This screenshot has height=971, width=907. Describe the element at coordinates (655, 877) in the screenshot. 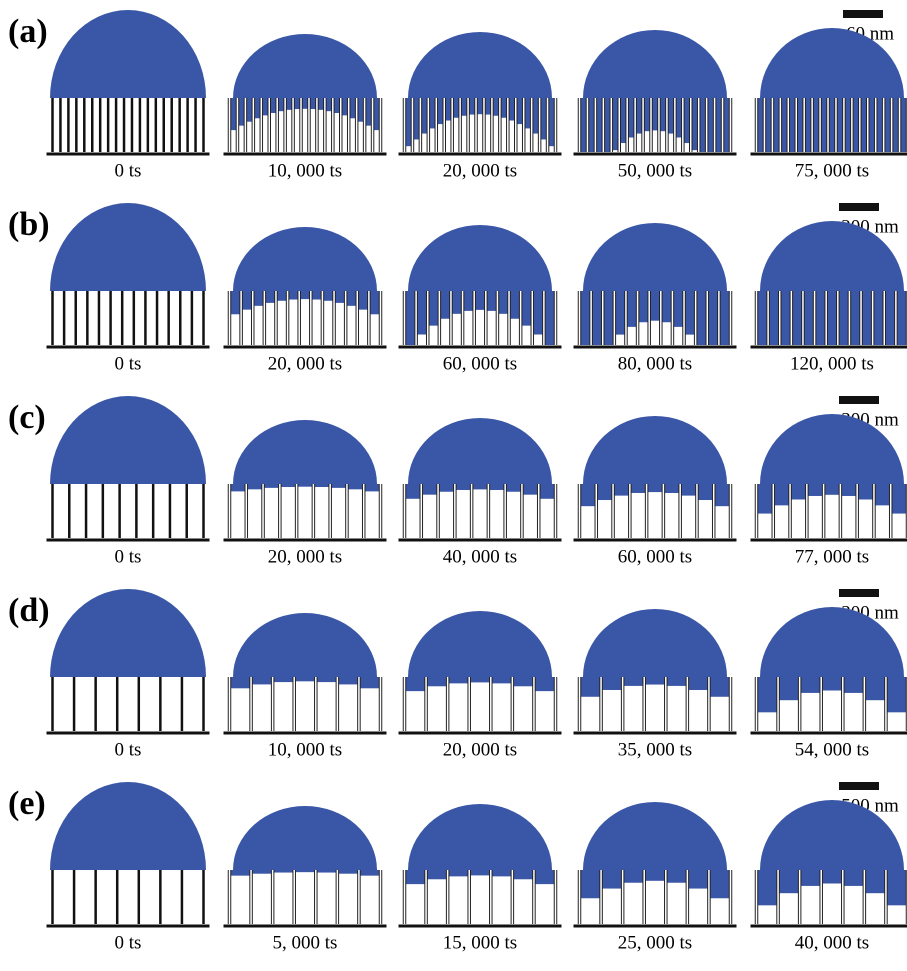

I see `droplet-panel: 25, 000 ts` at that location.